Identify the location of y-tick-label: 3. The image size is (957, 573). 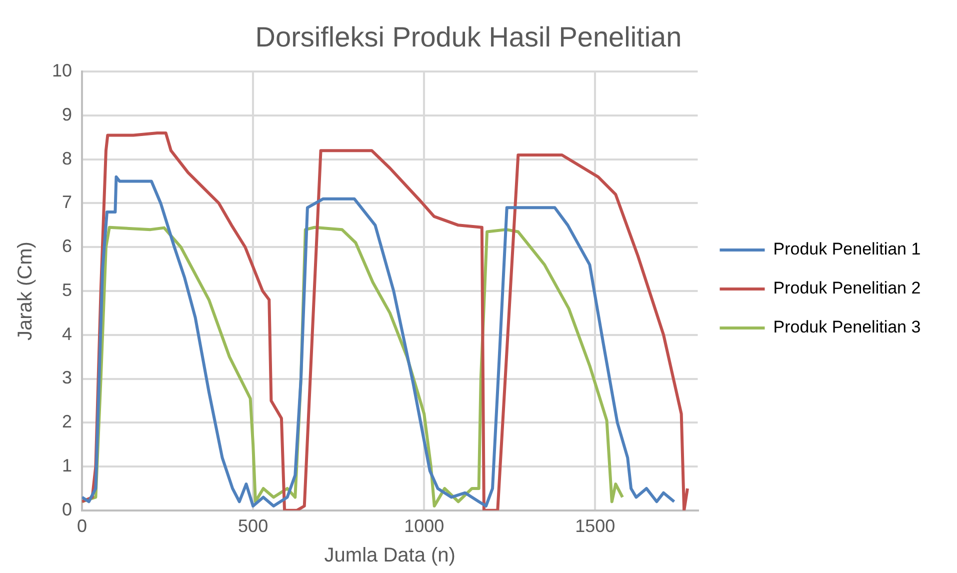
(67, 378).